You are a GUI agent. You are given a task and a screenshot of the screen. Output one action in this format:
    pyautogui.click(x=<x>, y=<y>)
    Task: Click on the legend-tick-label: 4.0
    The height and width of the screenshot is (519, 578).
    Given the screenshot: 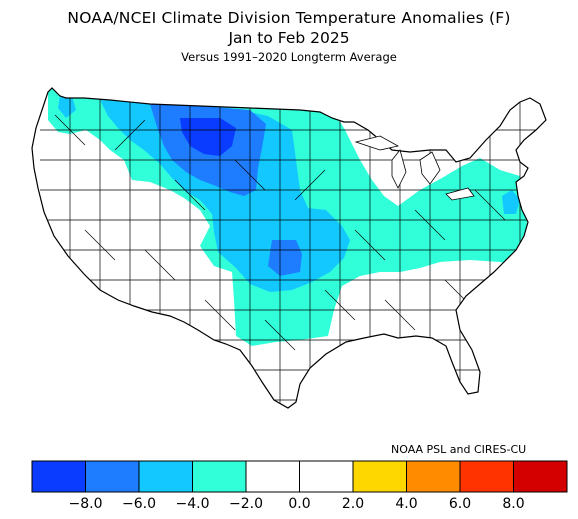 What is the action you would take?
    pyautogui.click(x=406, y=504)
    